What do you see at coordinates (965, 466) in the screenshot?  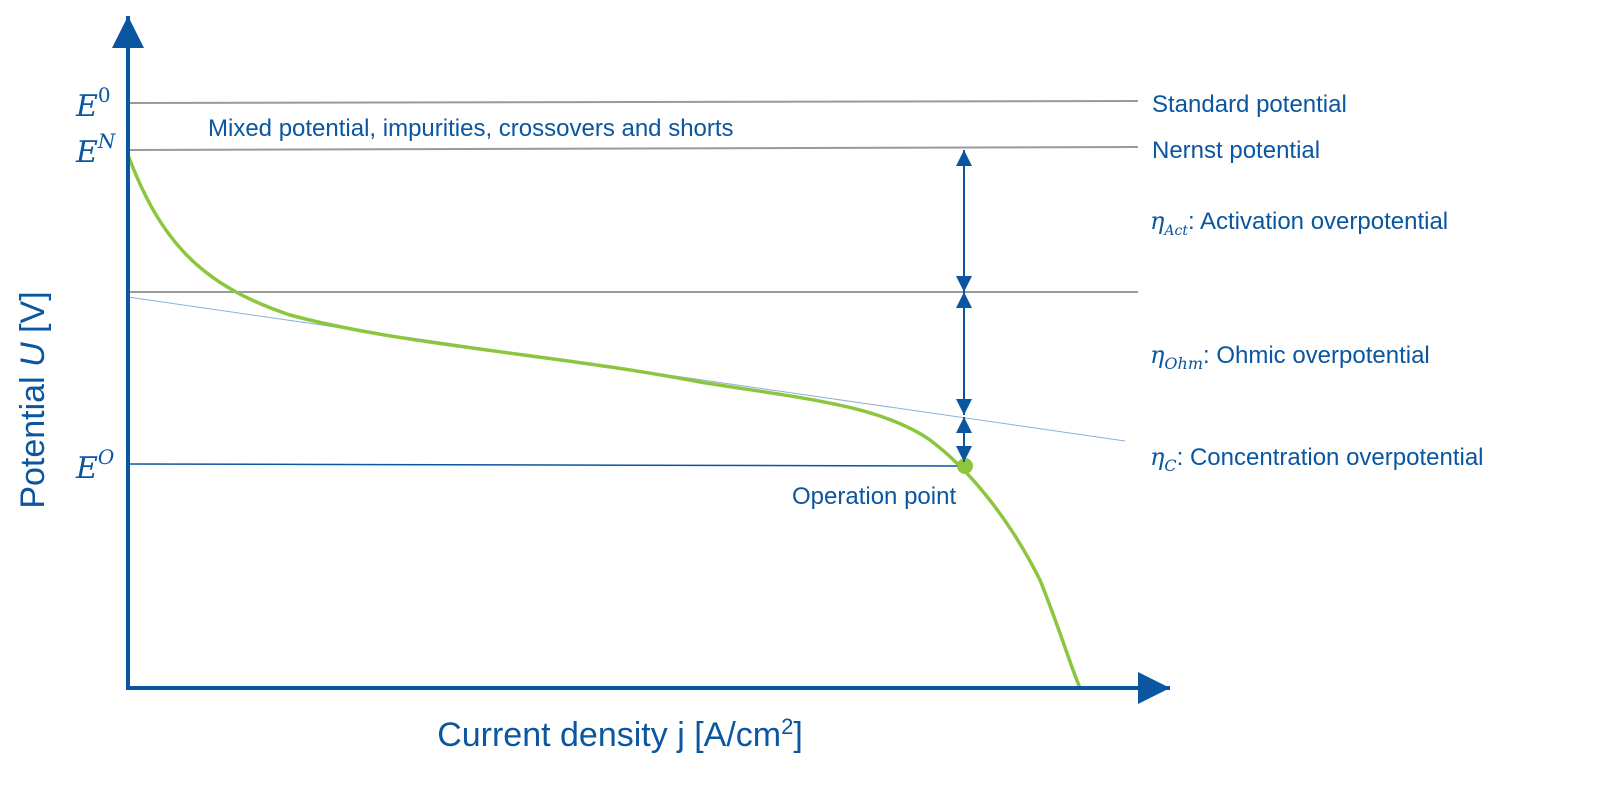 I see `operation-point` at bounding box center [965, 466].